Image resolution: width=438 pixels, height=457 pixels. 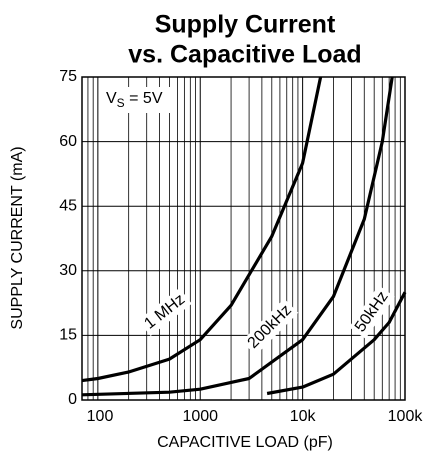 I want to click on x-tick-label: 100, so click(x=100, y=416).